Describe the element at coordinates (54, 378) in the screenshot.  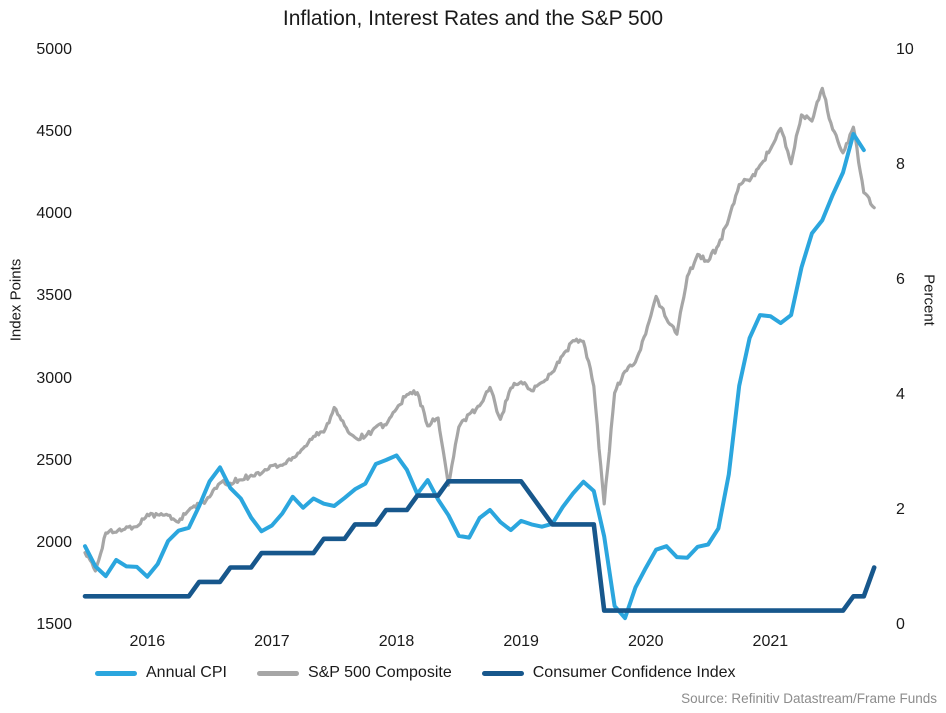
I see `left-axis-tick: 3000` at that location.